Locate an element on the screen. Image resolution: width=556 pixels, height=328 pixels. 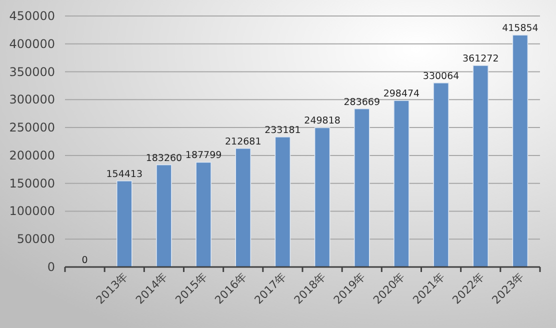
y-tick-label: 50000 is located at coordinates (35, 239).